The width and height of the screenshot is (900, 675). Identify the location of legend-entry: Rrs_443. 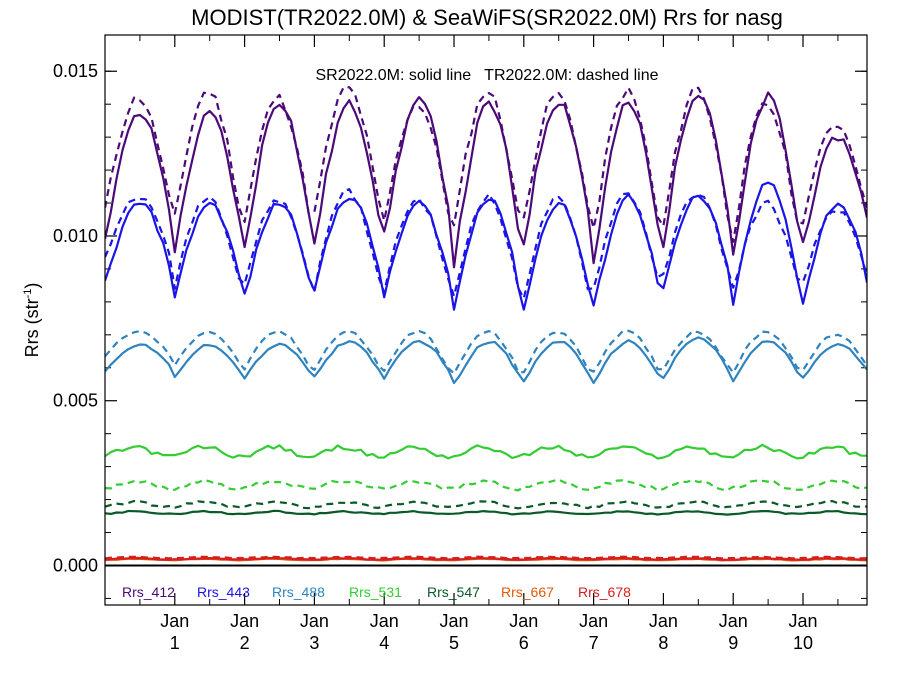
(223, 592).